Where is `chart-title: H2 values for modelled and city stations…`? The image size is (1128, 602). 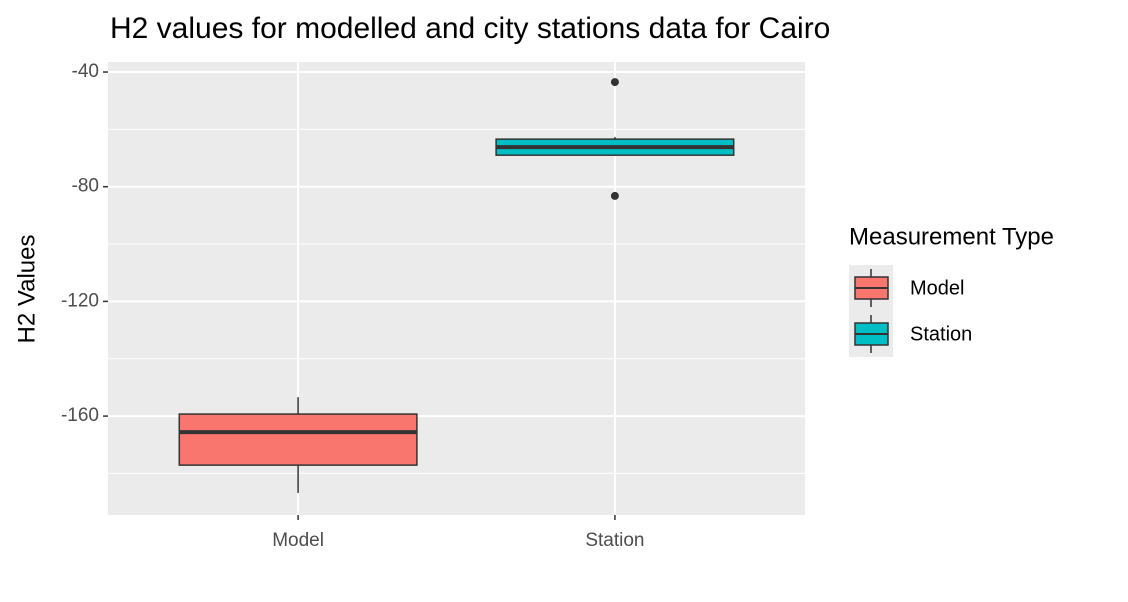
chart-title: H2 values for modelled and city stations… is located at coordinates (470, 28).